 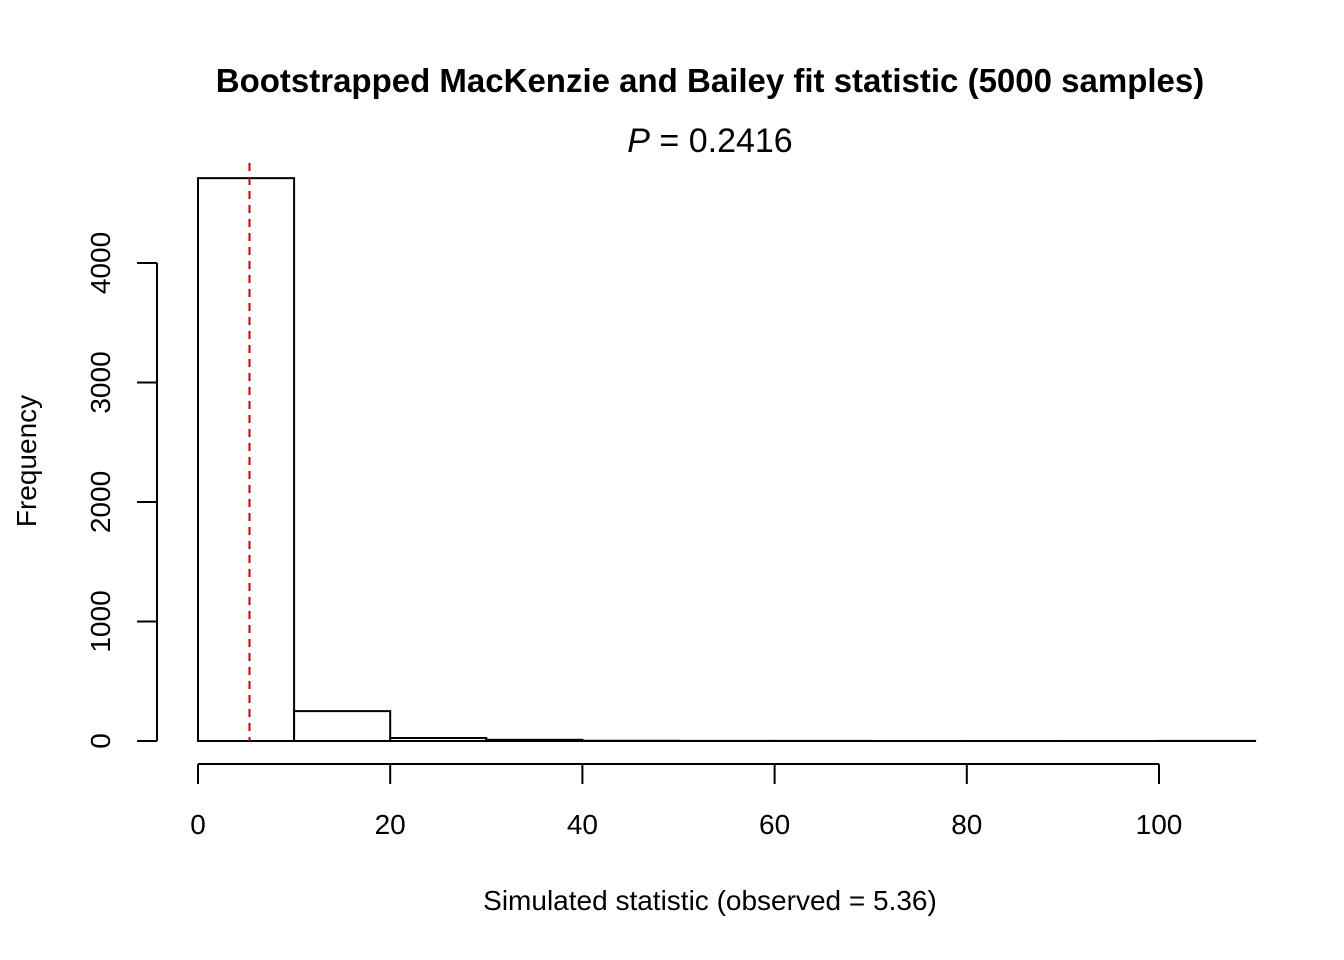 What do you see at coordinates (121, 490) in the screenshot?
I see `y-axis: 0 1000 2000 3000 4000` at bounding box center [121, 490].